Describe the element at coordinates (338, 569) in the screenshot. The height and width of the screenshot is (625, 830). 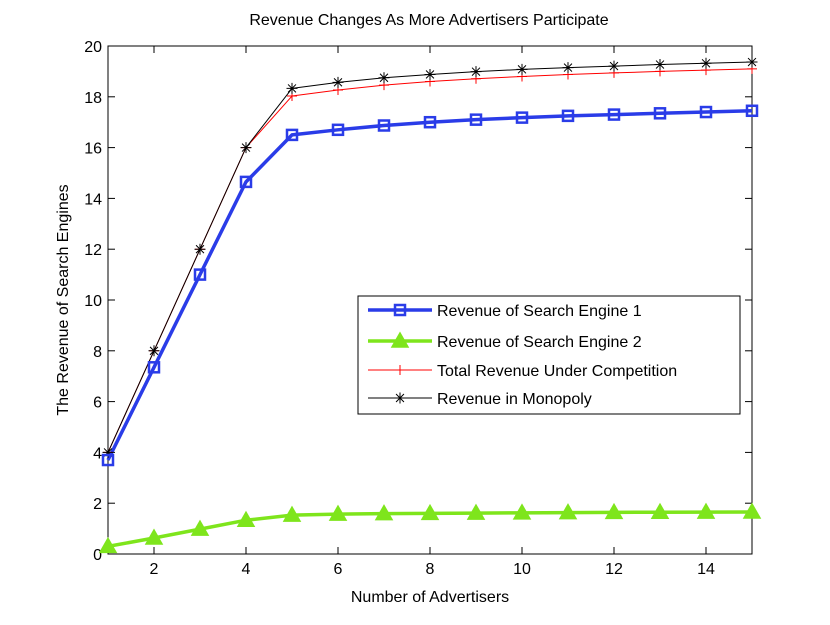
I see `x-tick-label: 6` at that location.